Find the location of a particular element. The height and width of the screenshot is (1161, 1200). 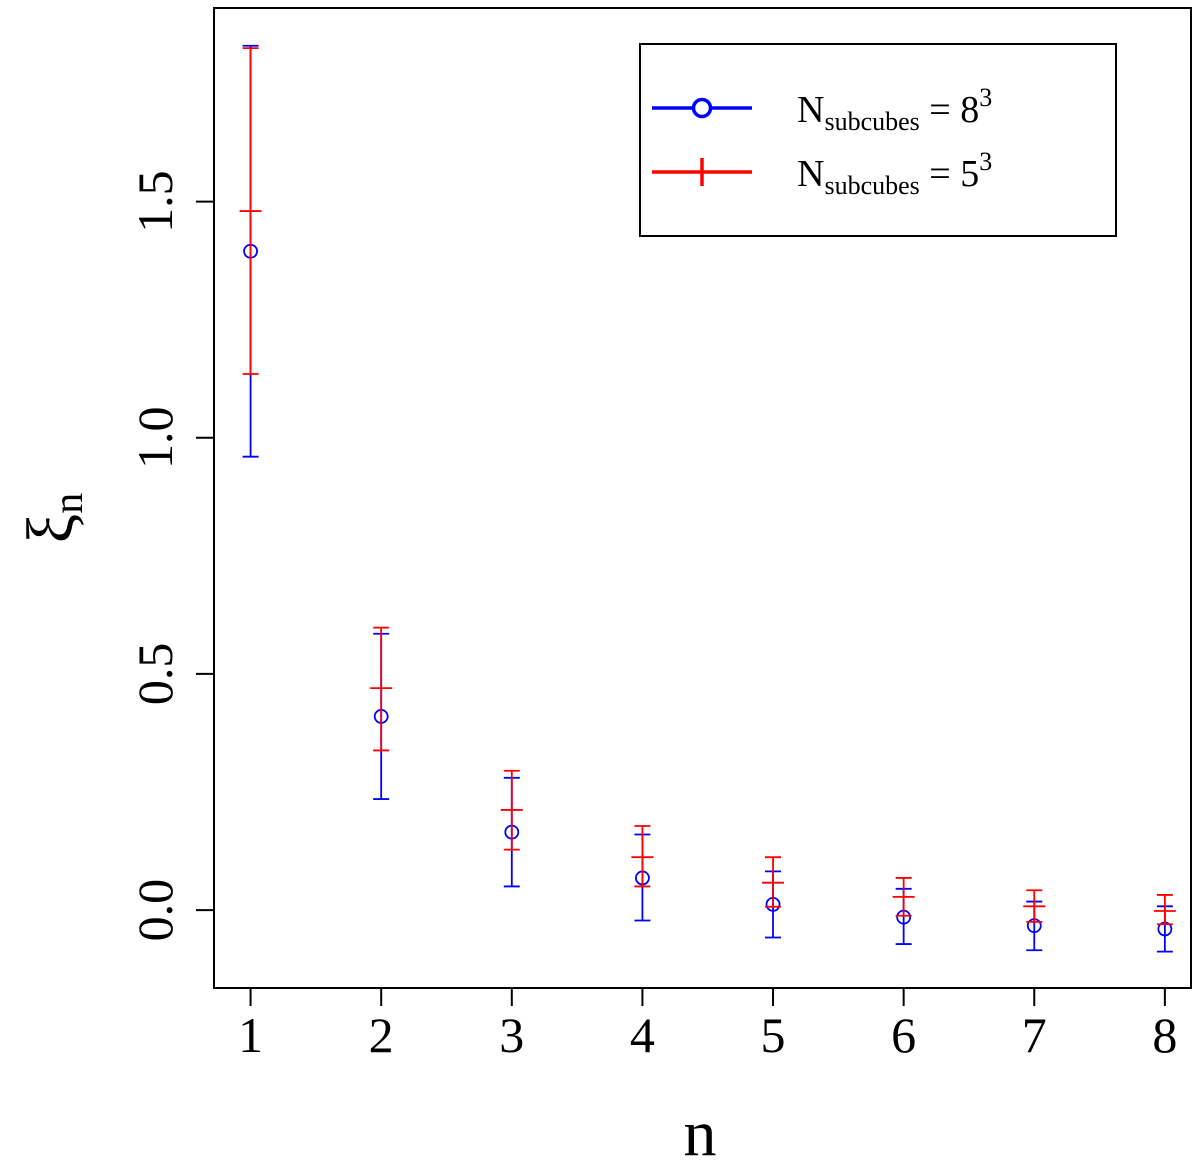

legend: Nsubcubes = 83 Nsubcubes = 53 is located at coordinates (878, 140).